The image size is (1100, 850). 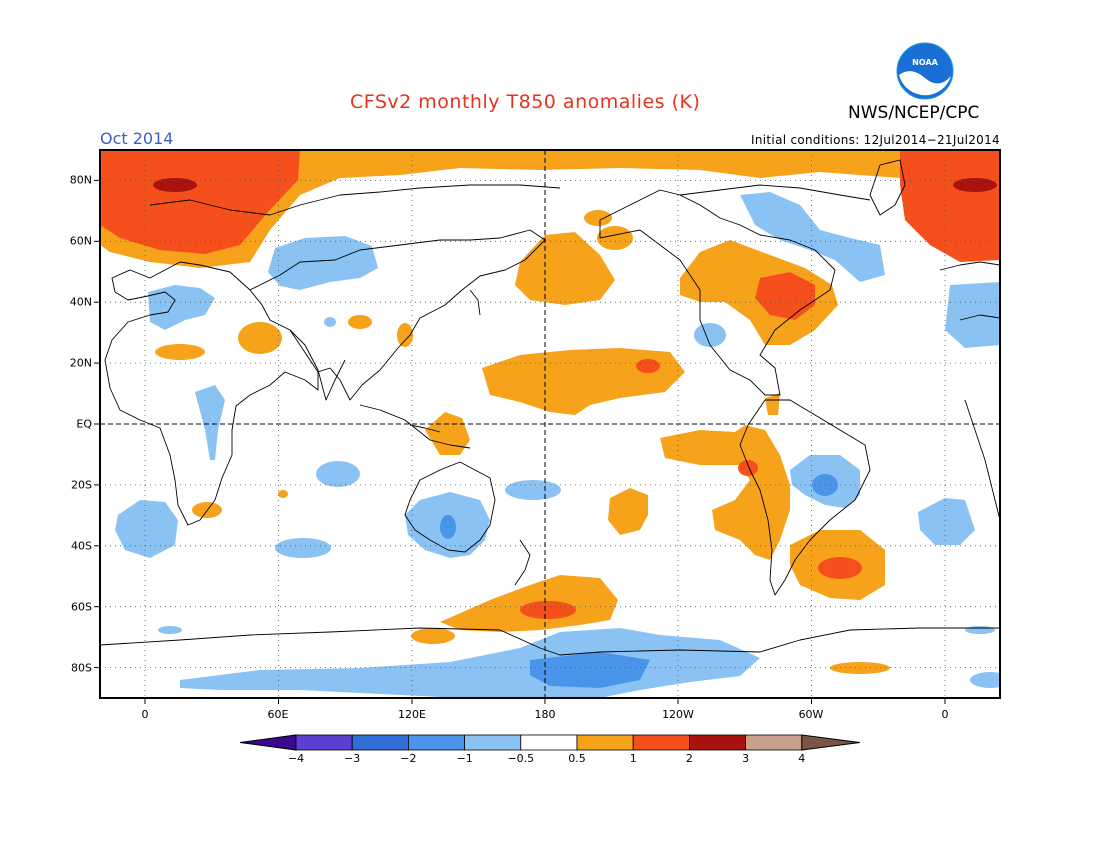 I want to click on colorbar-label: −1, so click(x=464, y=758).